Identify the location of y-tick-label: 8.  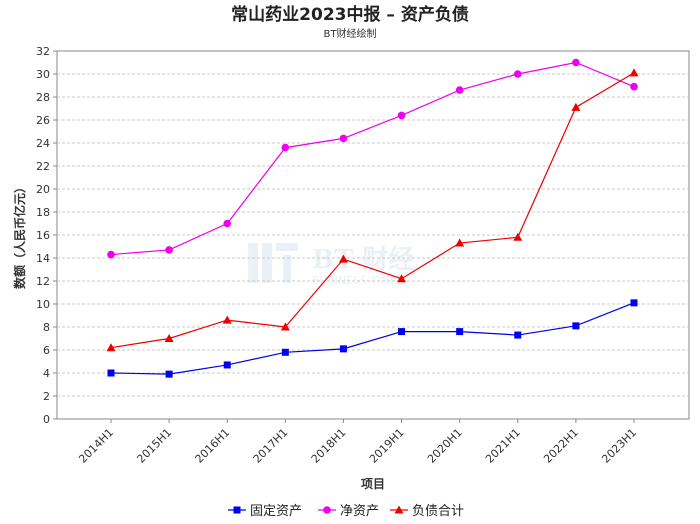
(46, 327).